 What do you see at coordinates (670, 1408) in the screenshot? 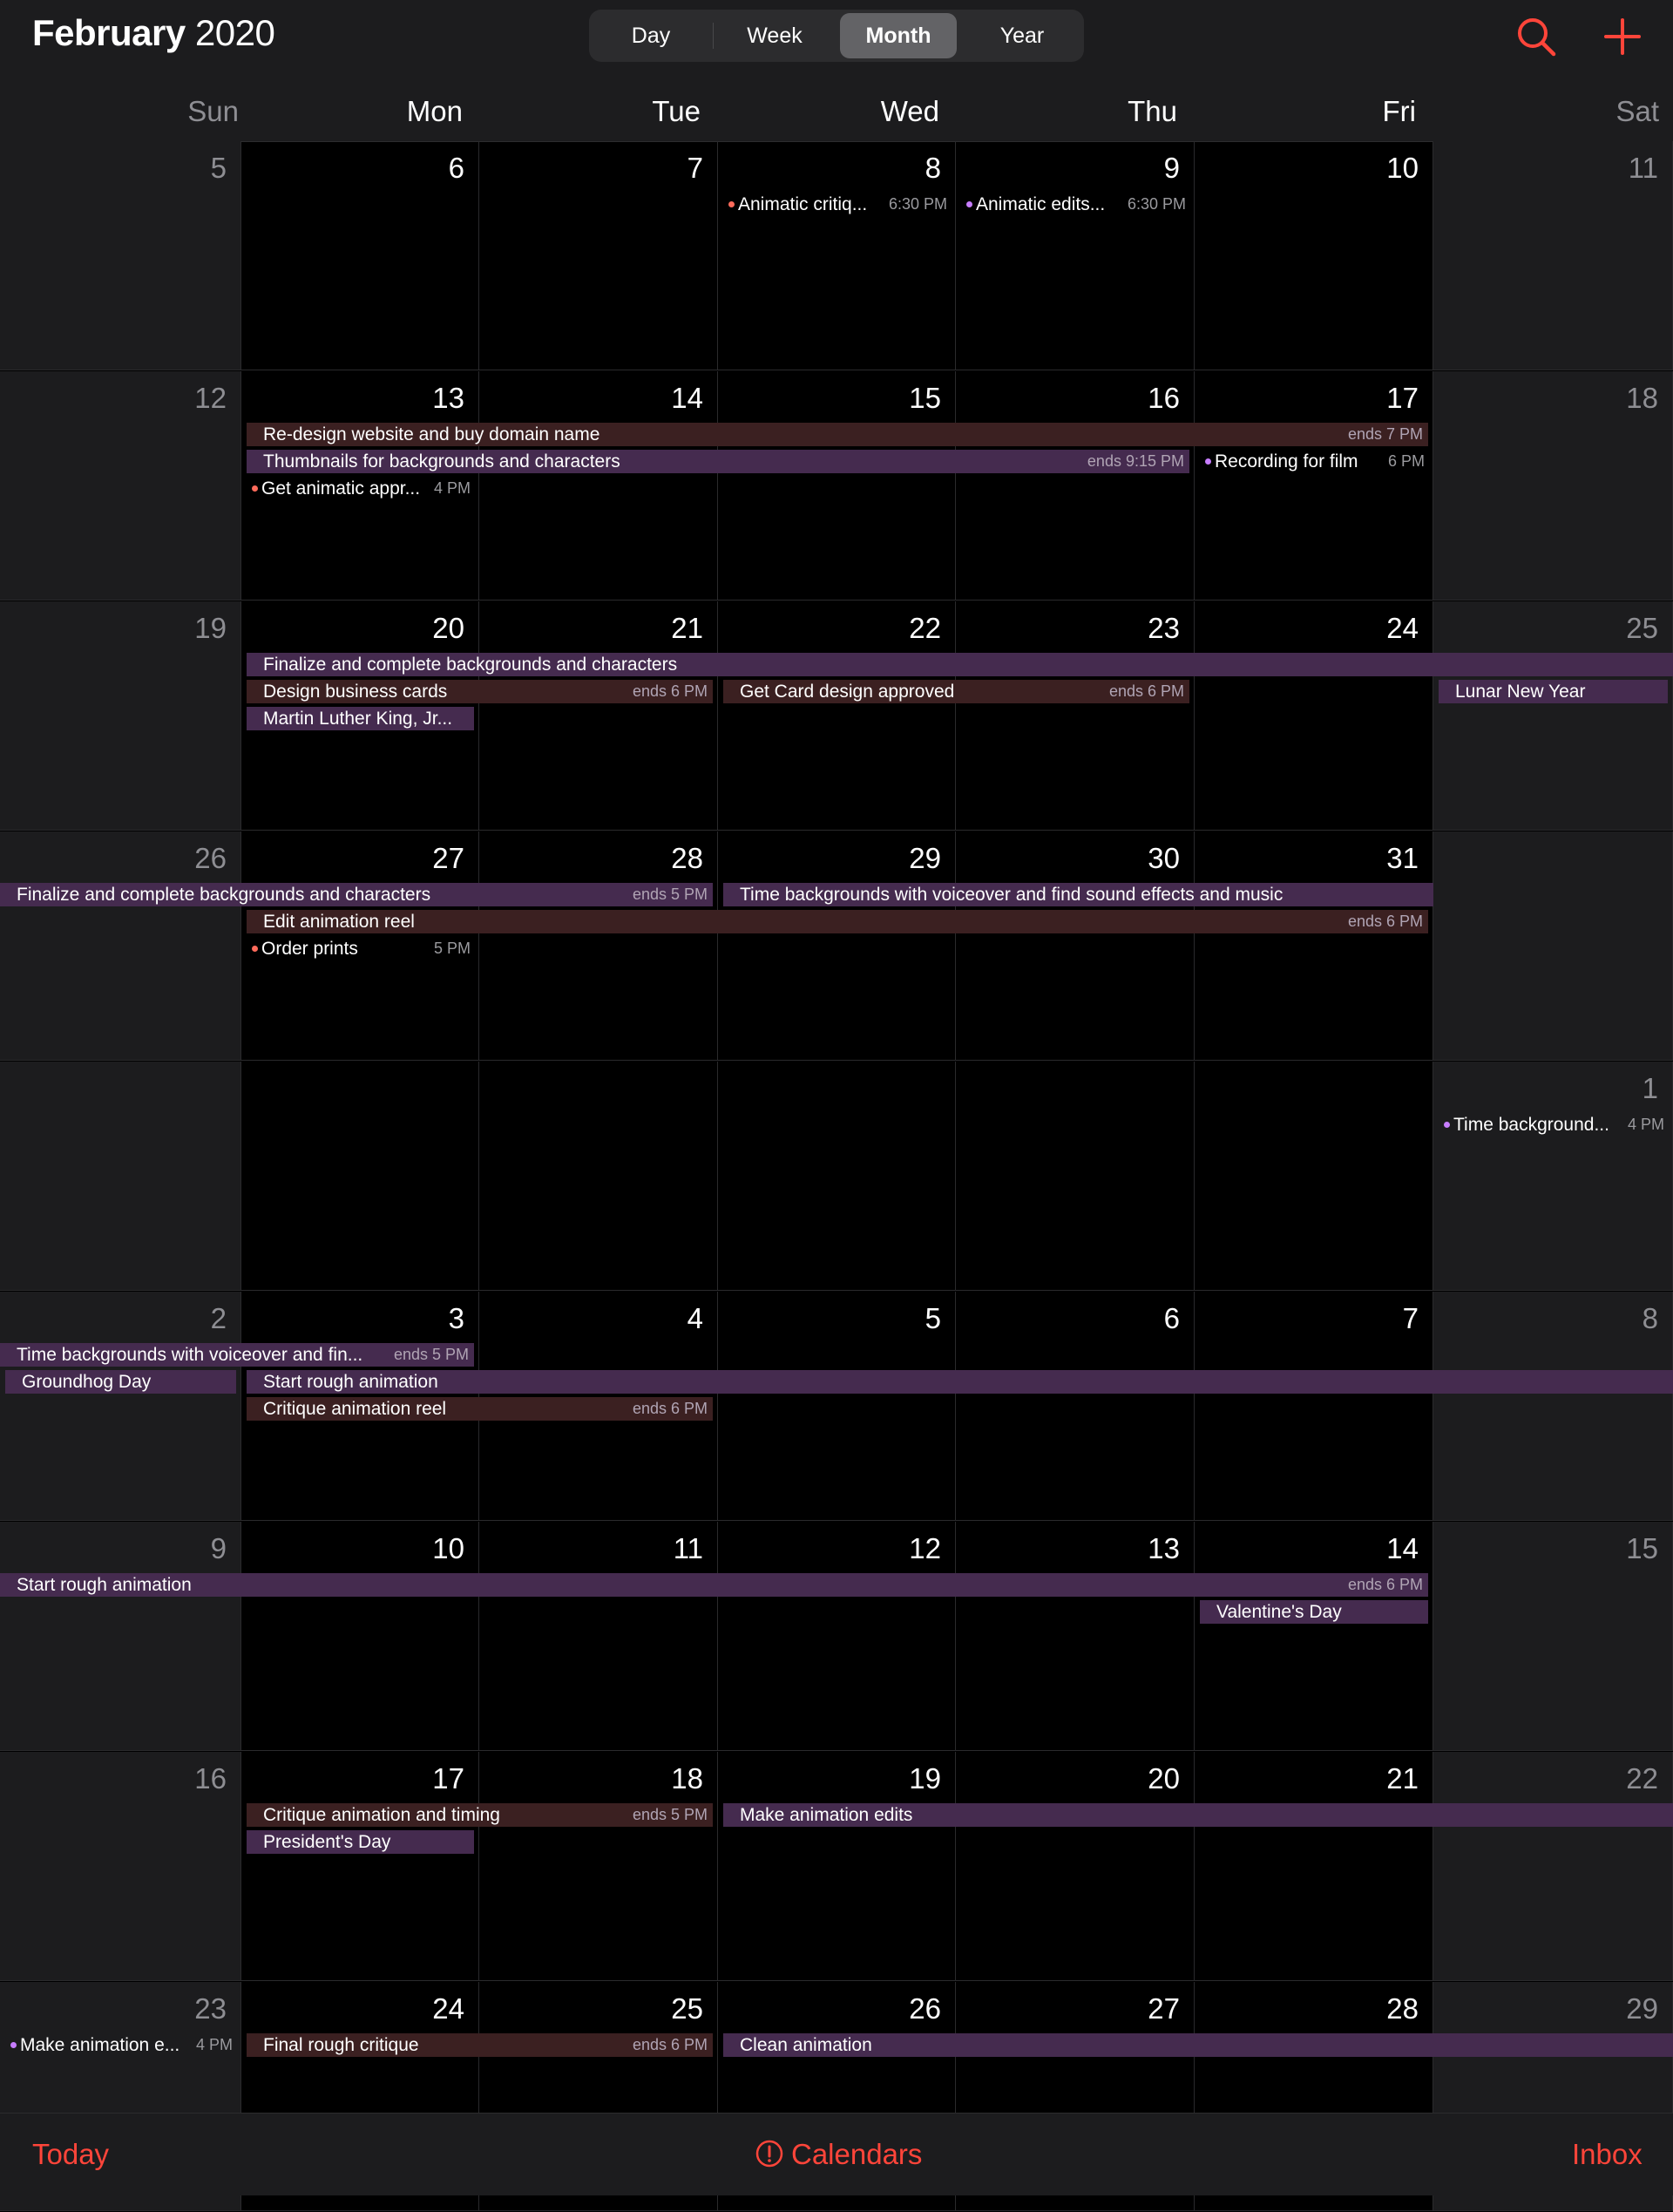
I see `event-end-time: ends 6 PM` at bounding box center [670, 1408].